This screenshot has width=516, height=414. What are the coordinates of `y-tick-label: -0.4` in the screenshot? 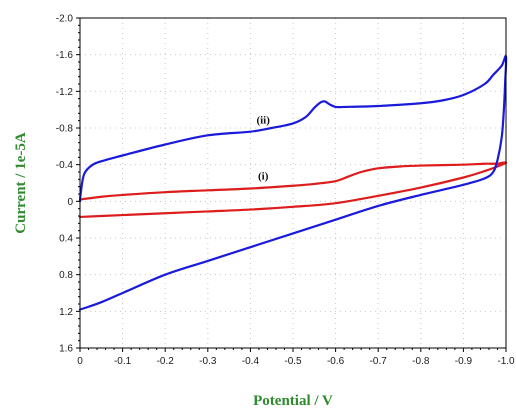 It's located at (65, 165).